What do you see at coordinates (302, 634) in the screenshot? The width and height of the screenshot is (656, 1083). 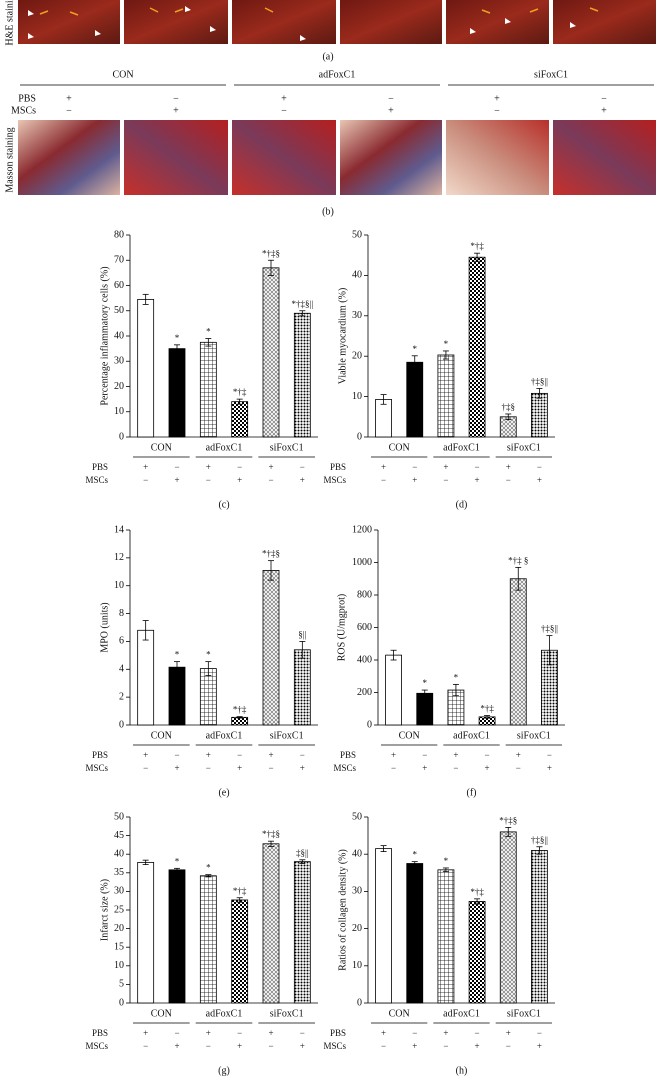 I see `significance-label: §||` at bounding box center [302, 634].